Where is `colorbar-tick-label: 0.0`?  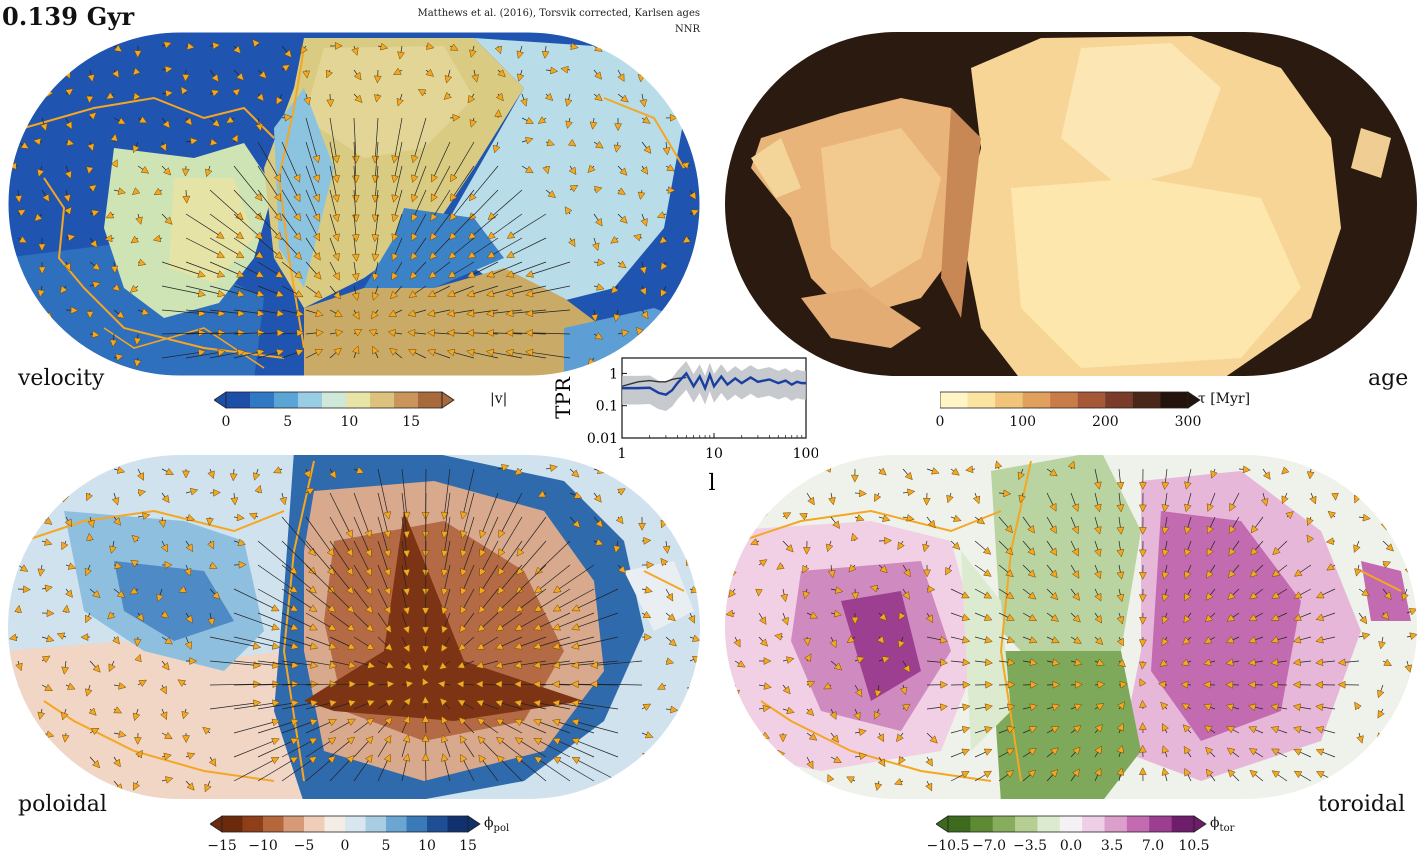 colorbar-tick-label: 0.0 is located at coordinates (1071, 846).